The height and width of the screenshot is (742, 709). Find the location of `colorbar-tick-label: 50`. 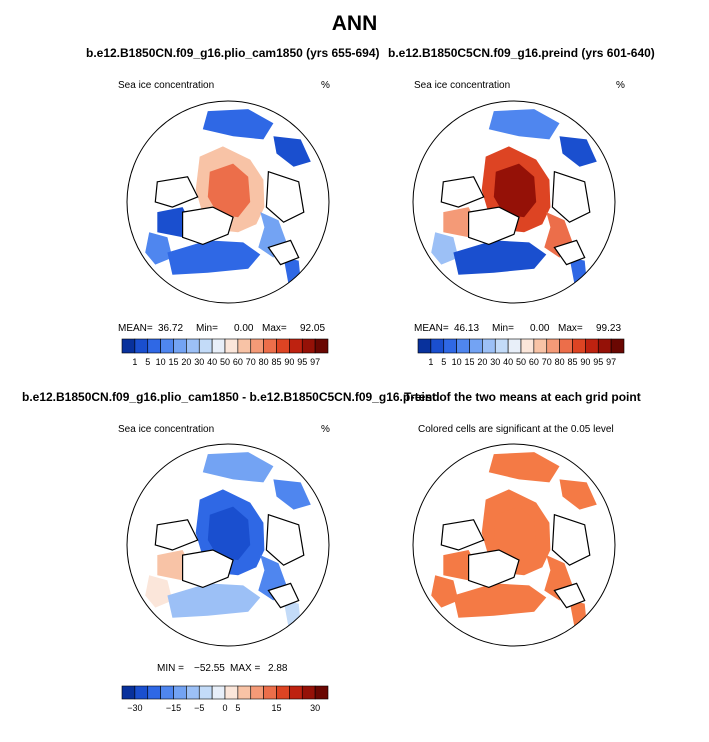

colorbar-tick-label: 50 is located at coordinates (225, 362).